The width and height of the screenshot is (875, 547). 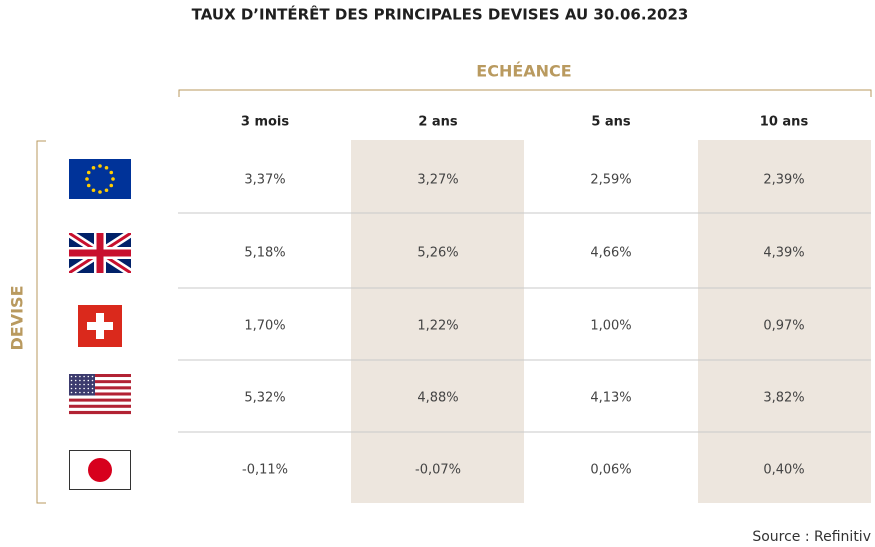 What do you see at coordinates (783, 398) in the screenshot?
I see `cell: 3,82%` at bounding box center [783, 398].